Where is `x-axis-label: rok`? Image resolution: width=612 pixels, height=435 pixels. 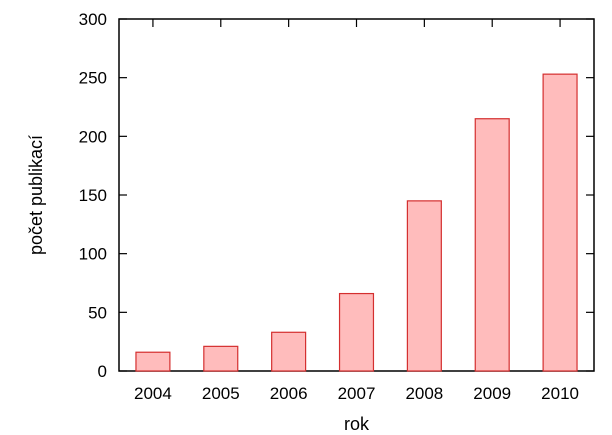 x-axis-label: rok is located at coordinates (357, 424).